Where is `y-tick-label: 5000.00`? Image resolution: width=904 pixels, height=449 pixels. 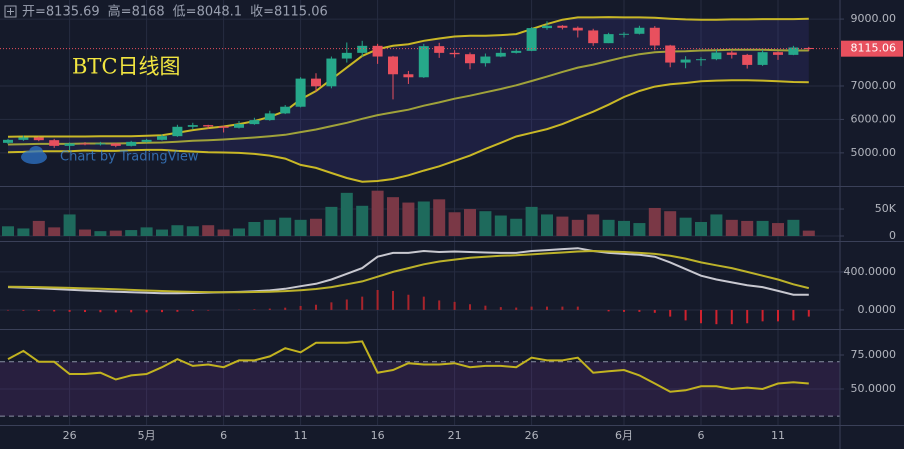
y-tick-label: 5000.00 is located at coordinates (874, 152).